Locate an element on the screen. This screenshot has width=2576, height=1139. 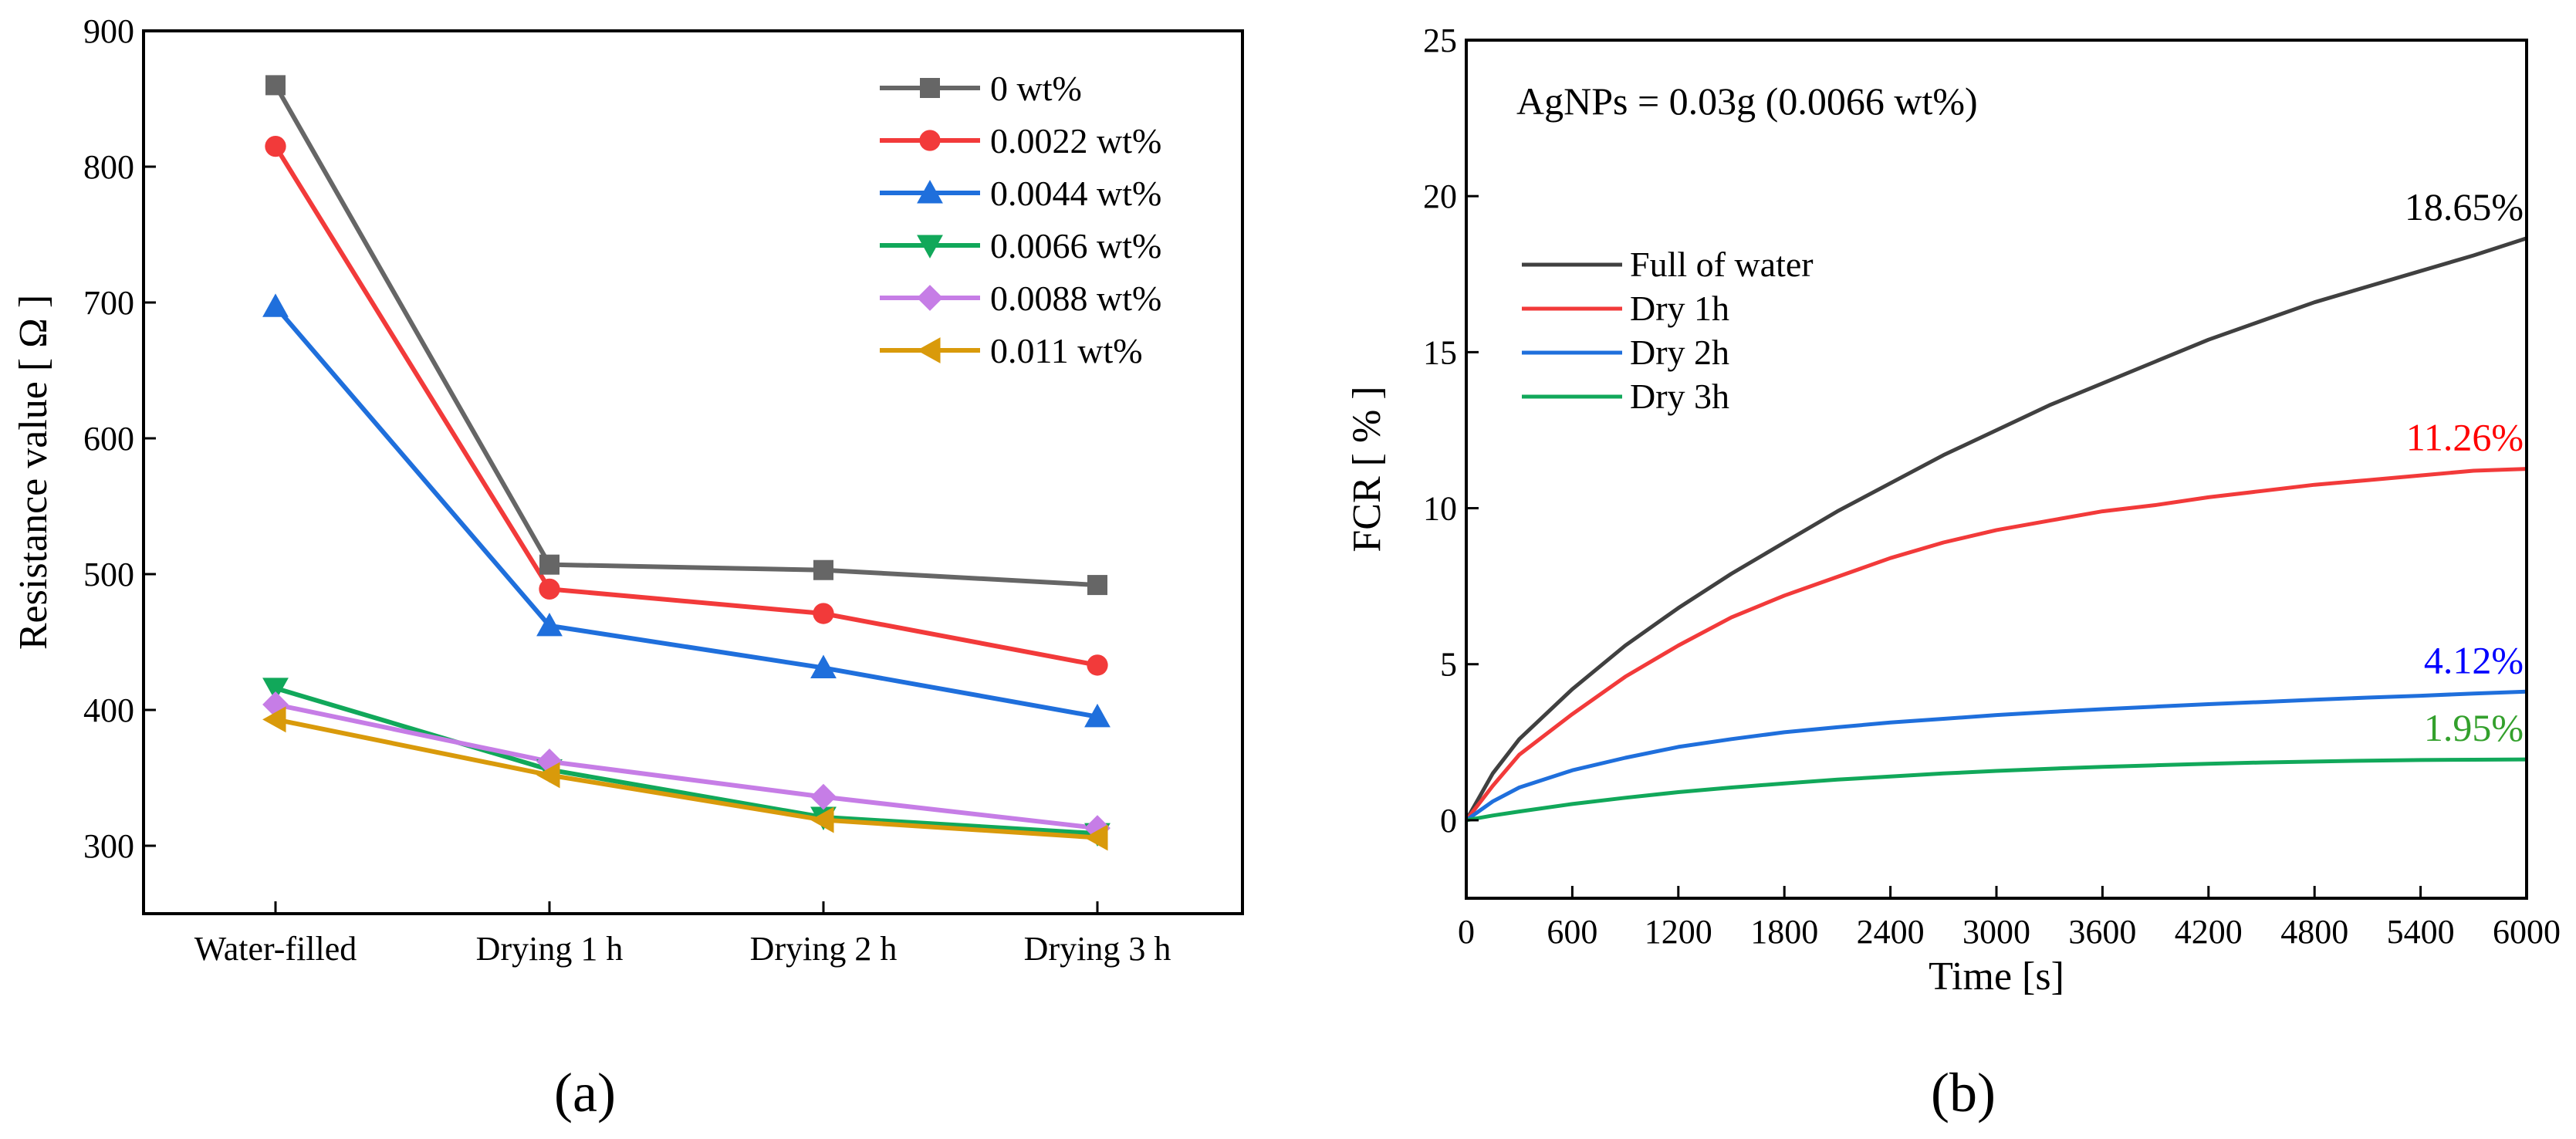
panel-b-x-tick-label: 1200 is located at coordinates (1678, 932).